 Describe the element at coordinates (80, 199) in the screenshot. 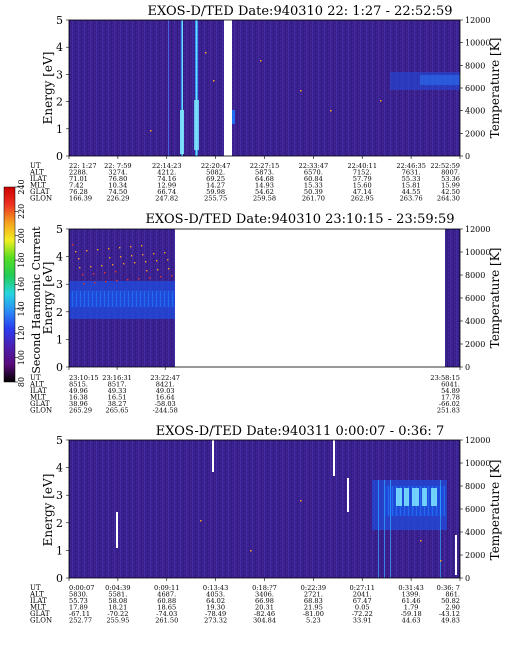

I see `orbit-value: 166.39` at that location.